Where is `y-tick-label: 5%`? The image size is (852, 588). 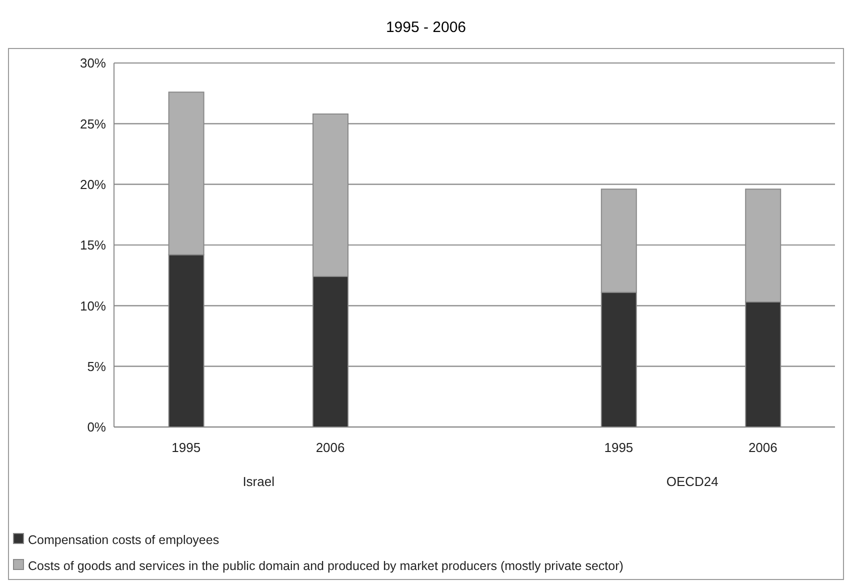 y-tick-label: 5% is located at coordinates (96, 366).